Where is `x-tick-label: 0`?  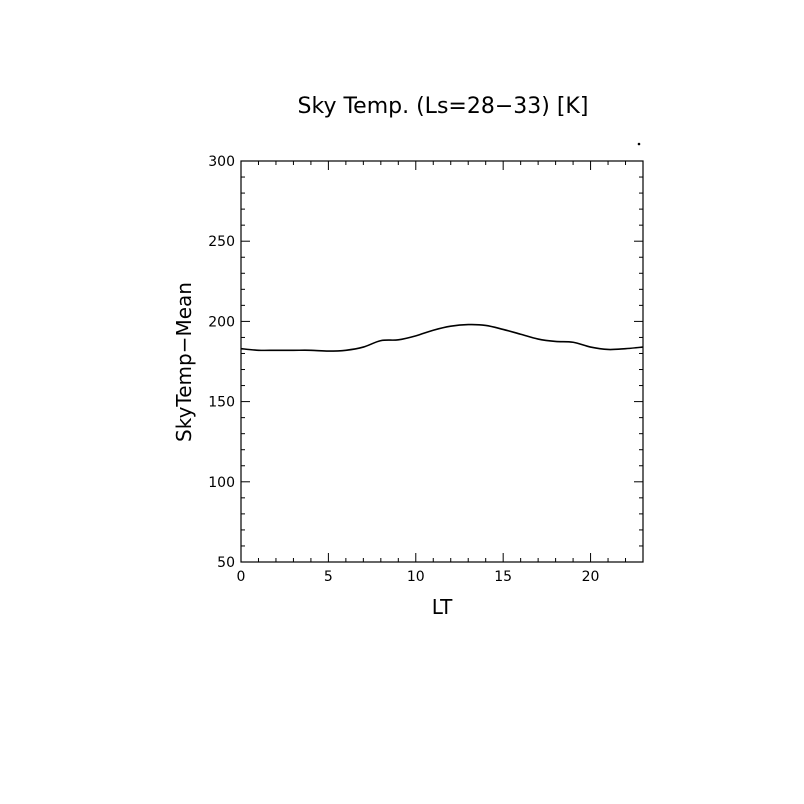 x-tick-label: 0 is located at coordinates (241, 577).